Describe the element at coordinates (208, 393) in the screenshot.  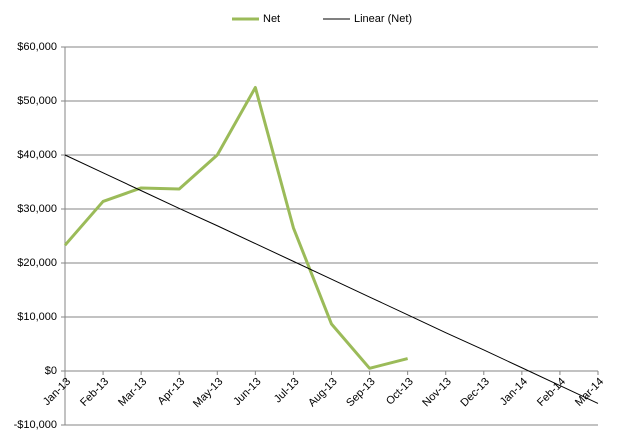
I see `x-tick-label: May-13` at that location.